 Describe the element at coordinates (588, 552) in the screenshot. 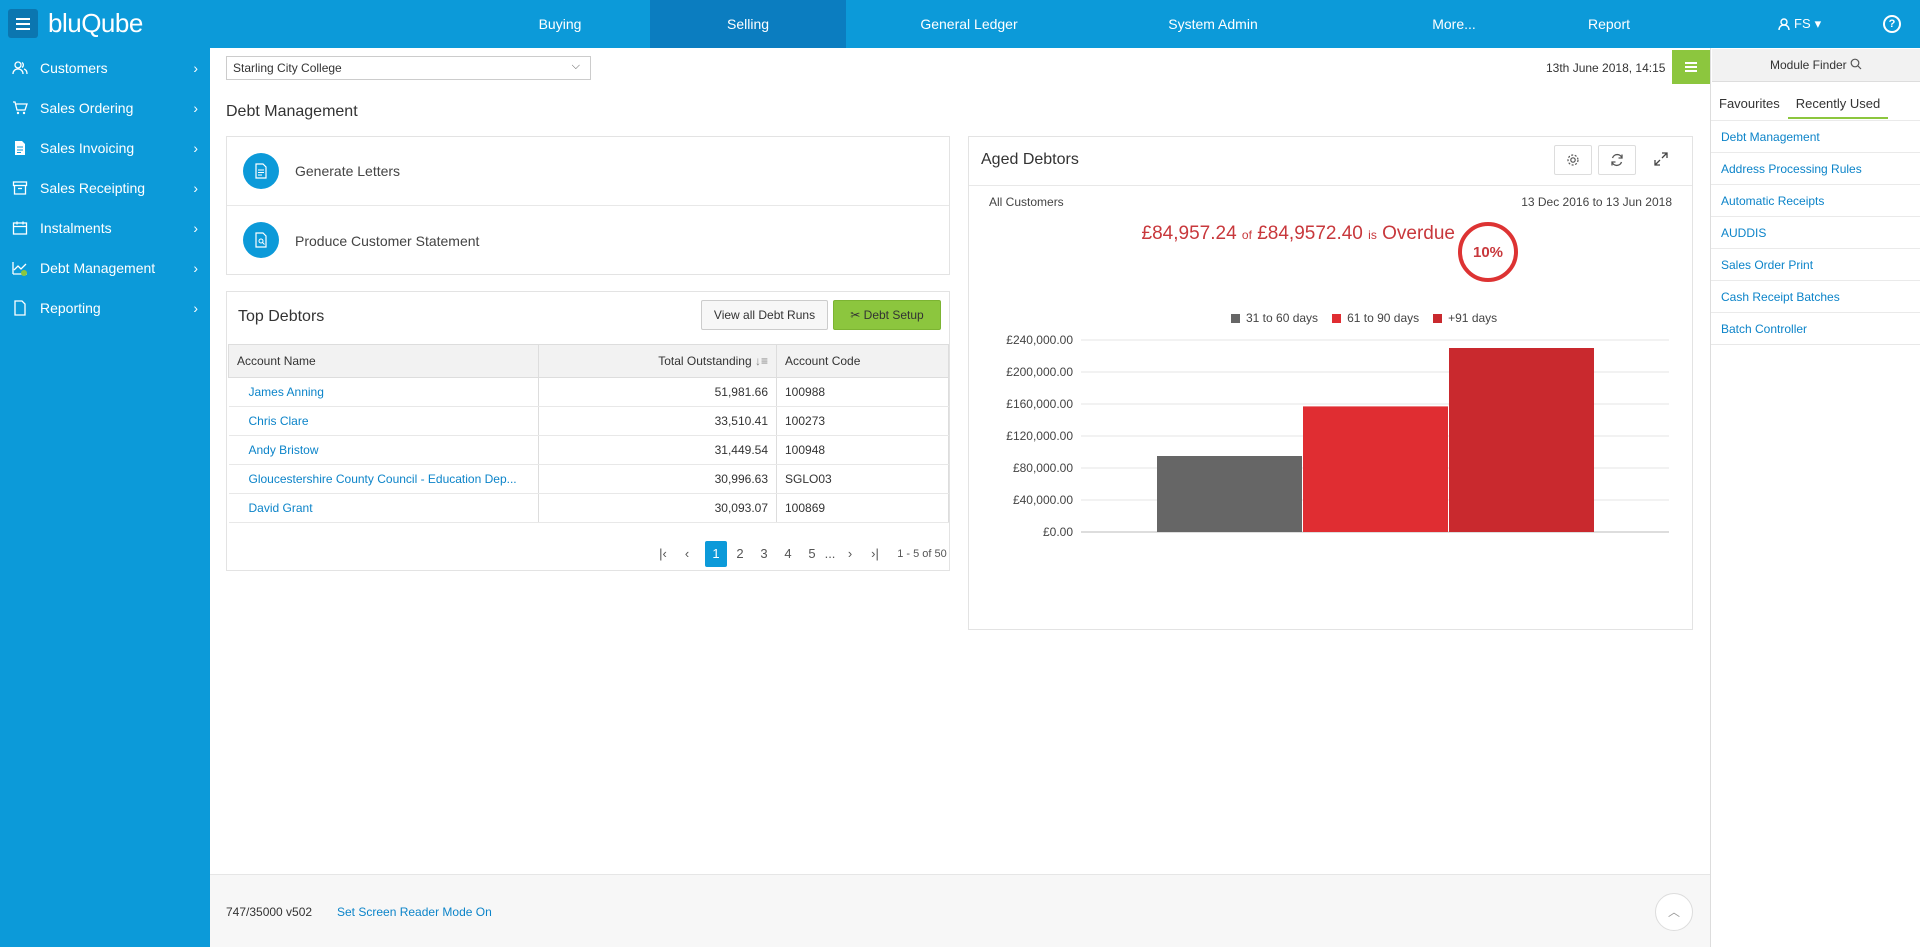

I see `pagination: |‹ ‹ 1 2 3 4 5 ... › ›| 1 - 5 of 50` at that location.